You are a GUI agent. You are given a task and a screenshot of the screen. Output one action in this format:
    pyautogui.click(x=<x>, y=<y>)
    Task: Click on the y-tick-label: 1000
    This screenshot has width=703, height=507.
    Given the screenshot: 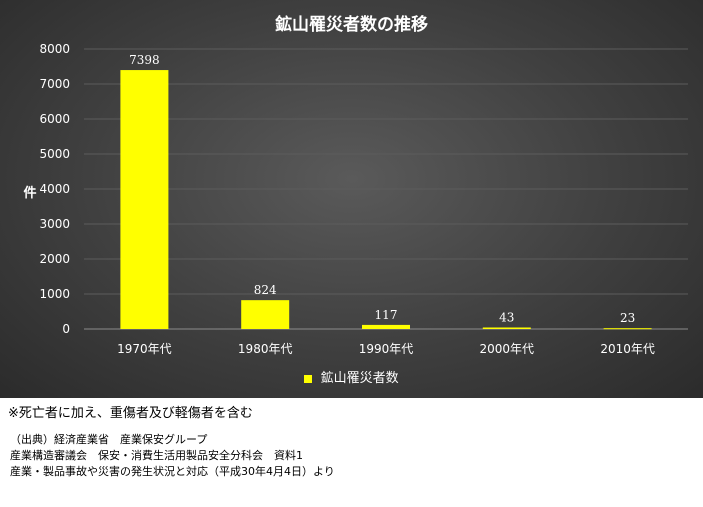 What is the action you would take?
    pyautogui.click(x=54, y=294)
    